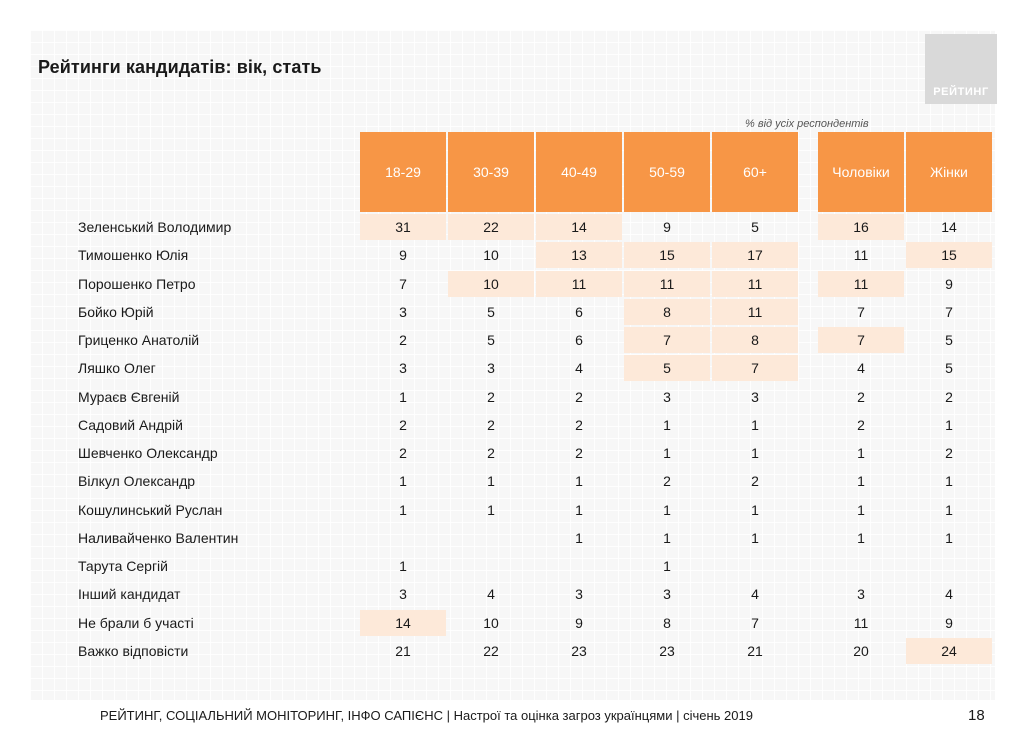 The height and width of the screenshot is (732, 1024). I want to click on table-cell: 22, so click(491, 227).